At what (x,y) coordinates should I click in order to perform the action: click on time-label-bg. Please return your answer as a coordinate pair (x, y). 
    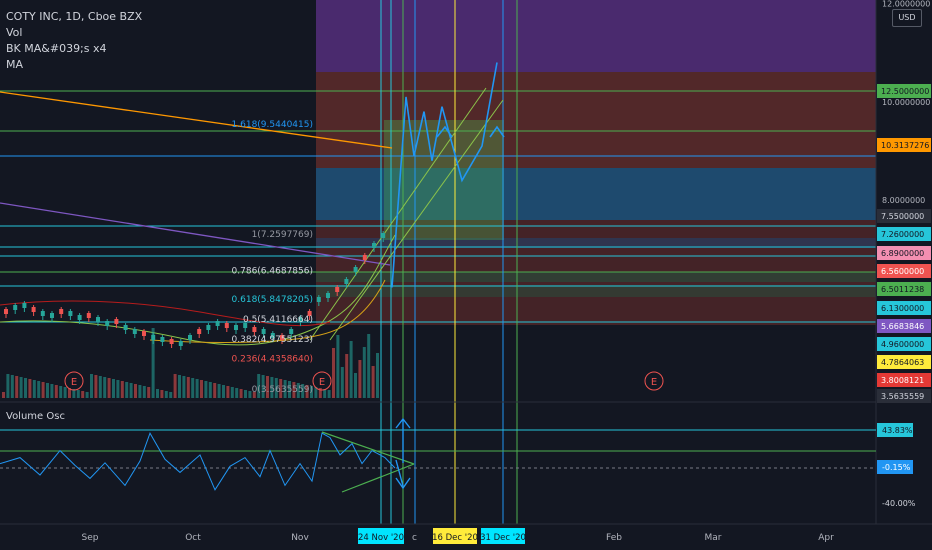
    Looking at the image, I should click on (503, 536).